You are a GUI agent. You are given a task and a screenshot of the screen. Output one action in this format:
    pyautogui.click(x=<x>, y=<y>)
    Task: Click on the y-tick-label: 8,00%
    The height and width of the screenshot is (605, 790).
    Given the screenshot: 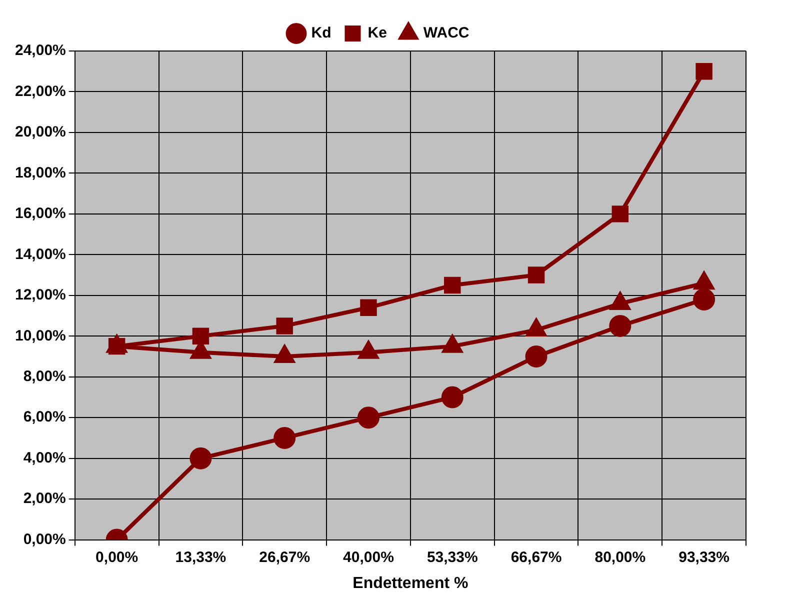 What is the action you would take?
    pyautogui.click(x=44, y=377)
    